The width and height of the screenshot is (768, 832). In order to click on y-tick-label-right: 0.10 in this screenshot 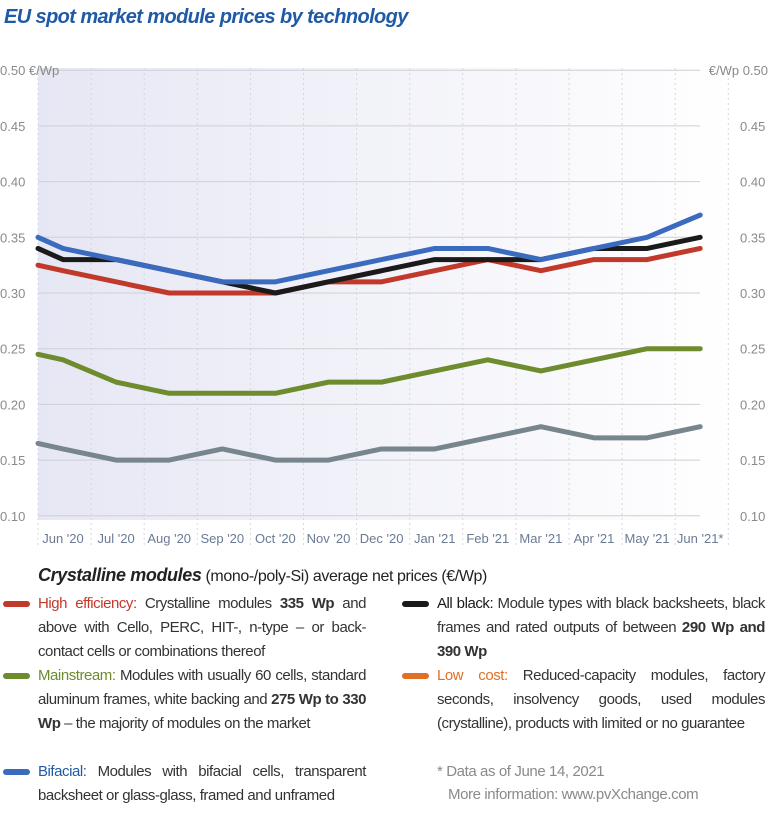, I will do `click(752, 516)`.